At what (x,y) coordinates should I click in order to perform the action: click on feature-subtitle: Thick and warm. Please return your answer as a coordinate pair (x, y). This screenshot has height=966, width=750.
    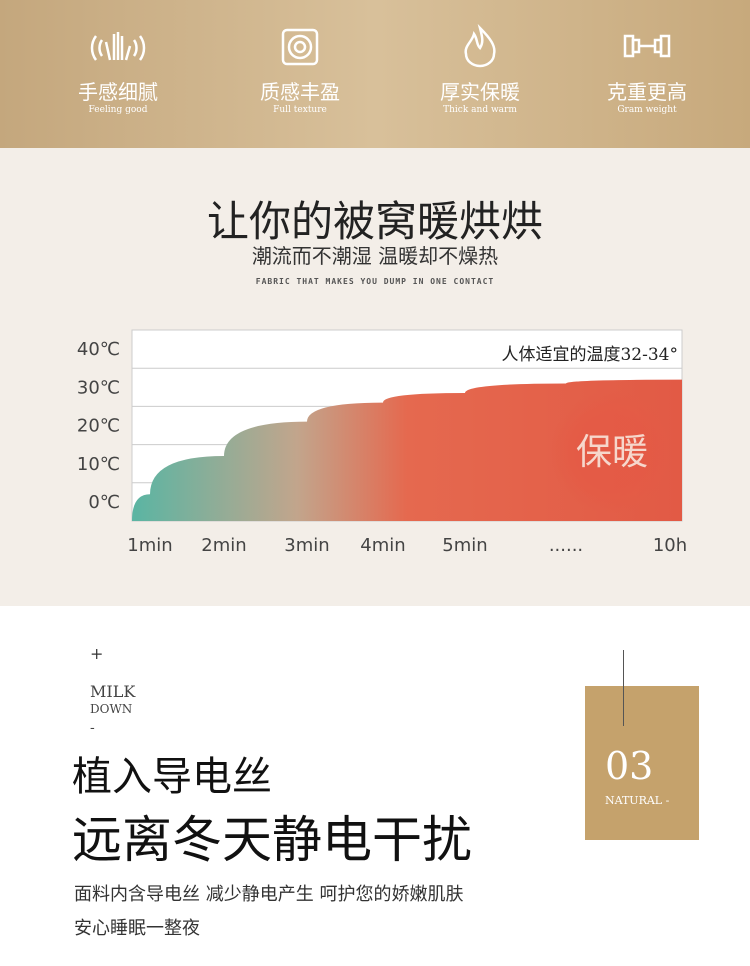
    Looking at the image, I should click on (480, 110).